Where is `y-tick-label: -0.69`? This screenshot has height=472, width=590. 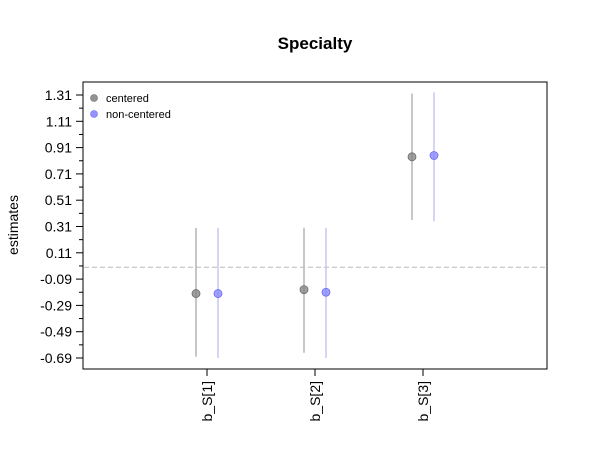
y-tick-label: -0.69 is located at coordinates (56, 358).